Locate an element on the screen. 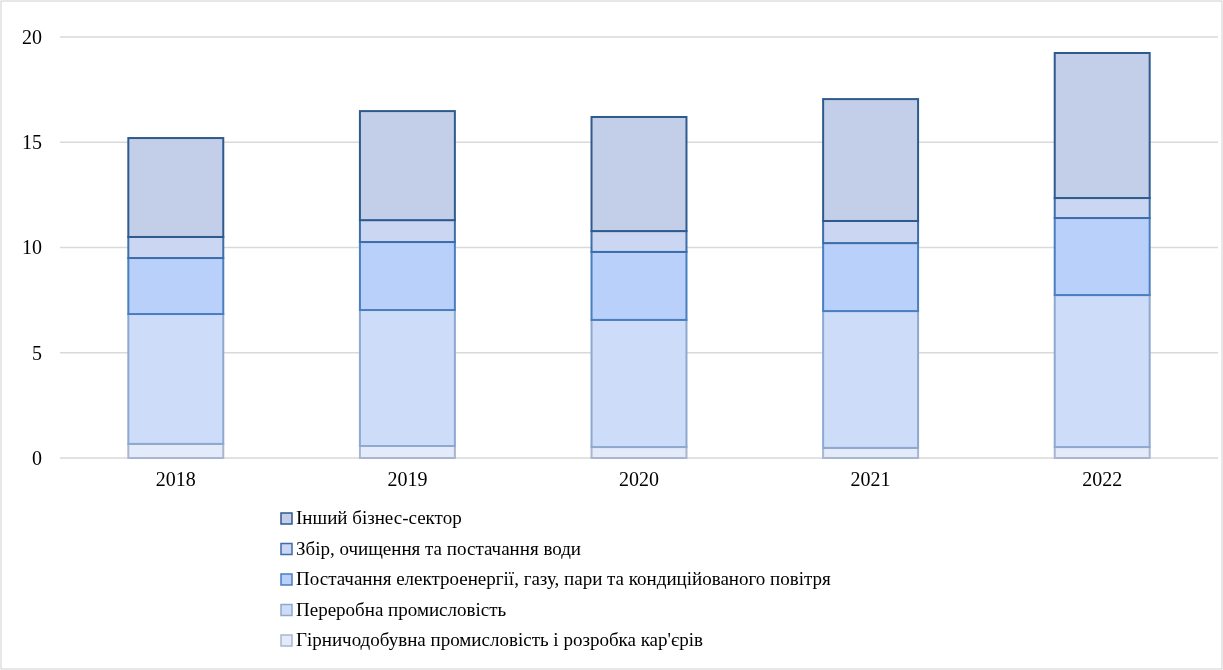  legend-label: Переробна промисловість is located at coordinates (401, 609).